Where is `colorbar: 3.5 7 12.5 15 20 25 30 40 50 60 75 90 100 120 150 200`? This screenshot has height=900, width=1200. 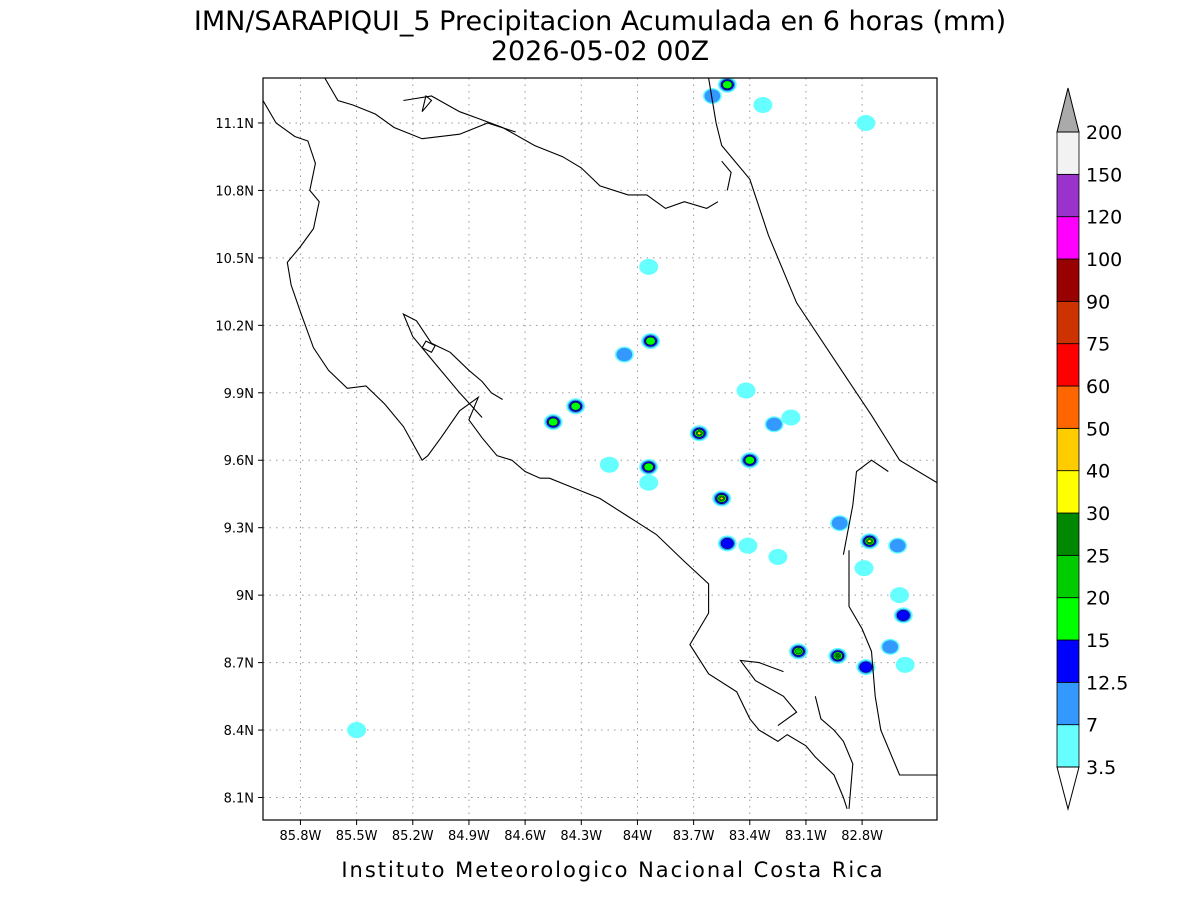
colorbar: 3.5 7 12.5 15 20 25 30 40 50 60 75 90 100 120 150 200 is located at coordinates (1092, 449).